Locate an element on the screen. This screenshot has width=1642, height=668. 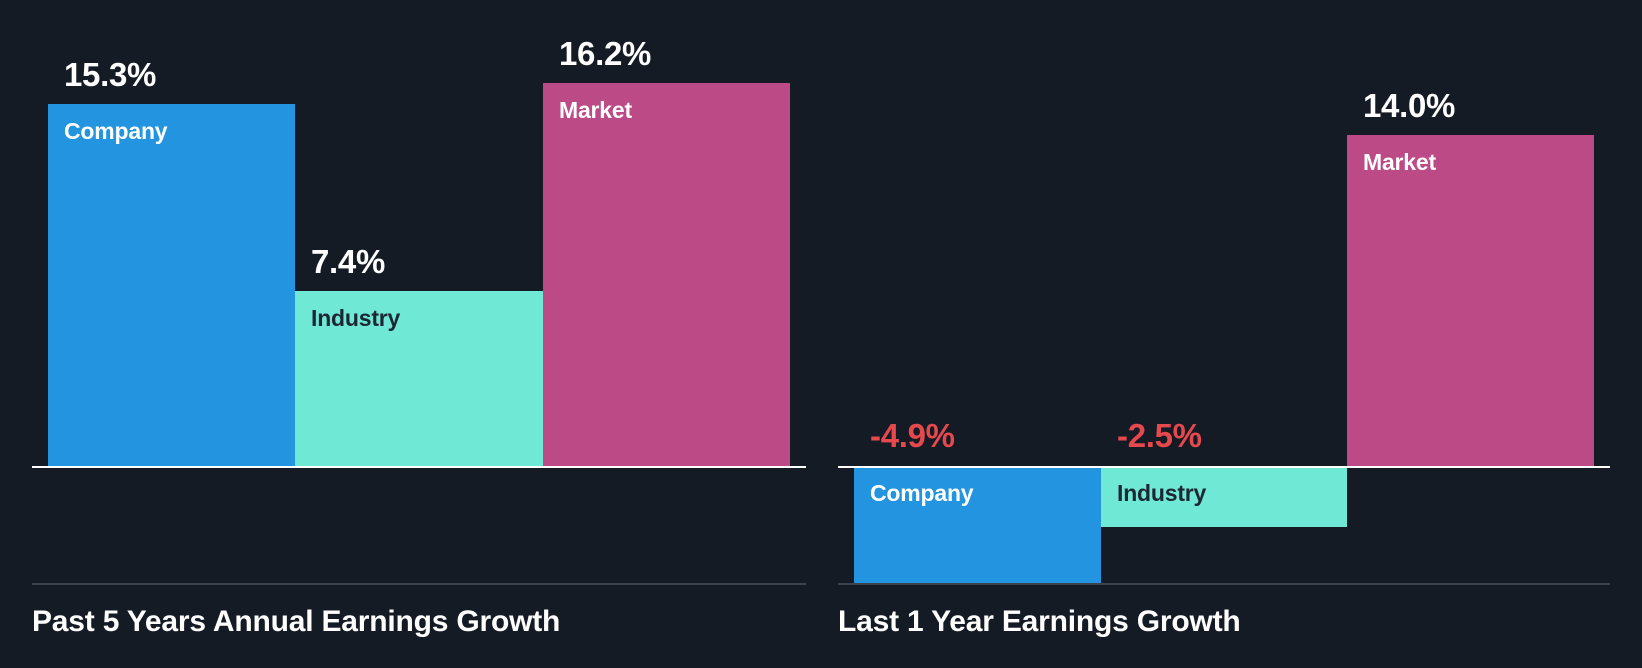
chart-title: Past 5 Years Annual Earnings Growth is located at coordinates (296, 621).